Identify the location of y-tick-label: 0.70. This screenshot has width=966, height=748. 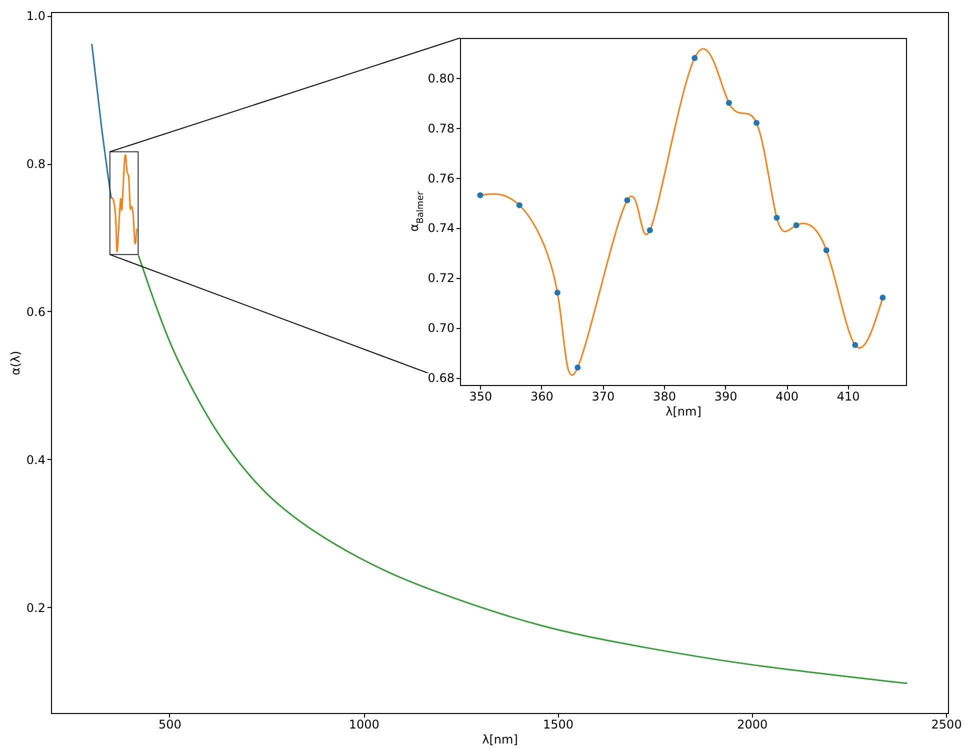
(441, 328).